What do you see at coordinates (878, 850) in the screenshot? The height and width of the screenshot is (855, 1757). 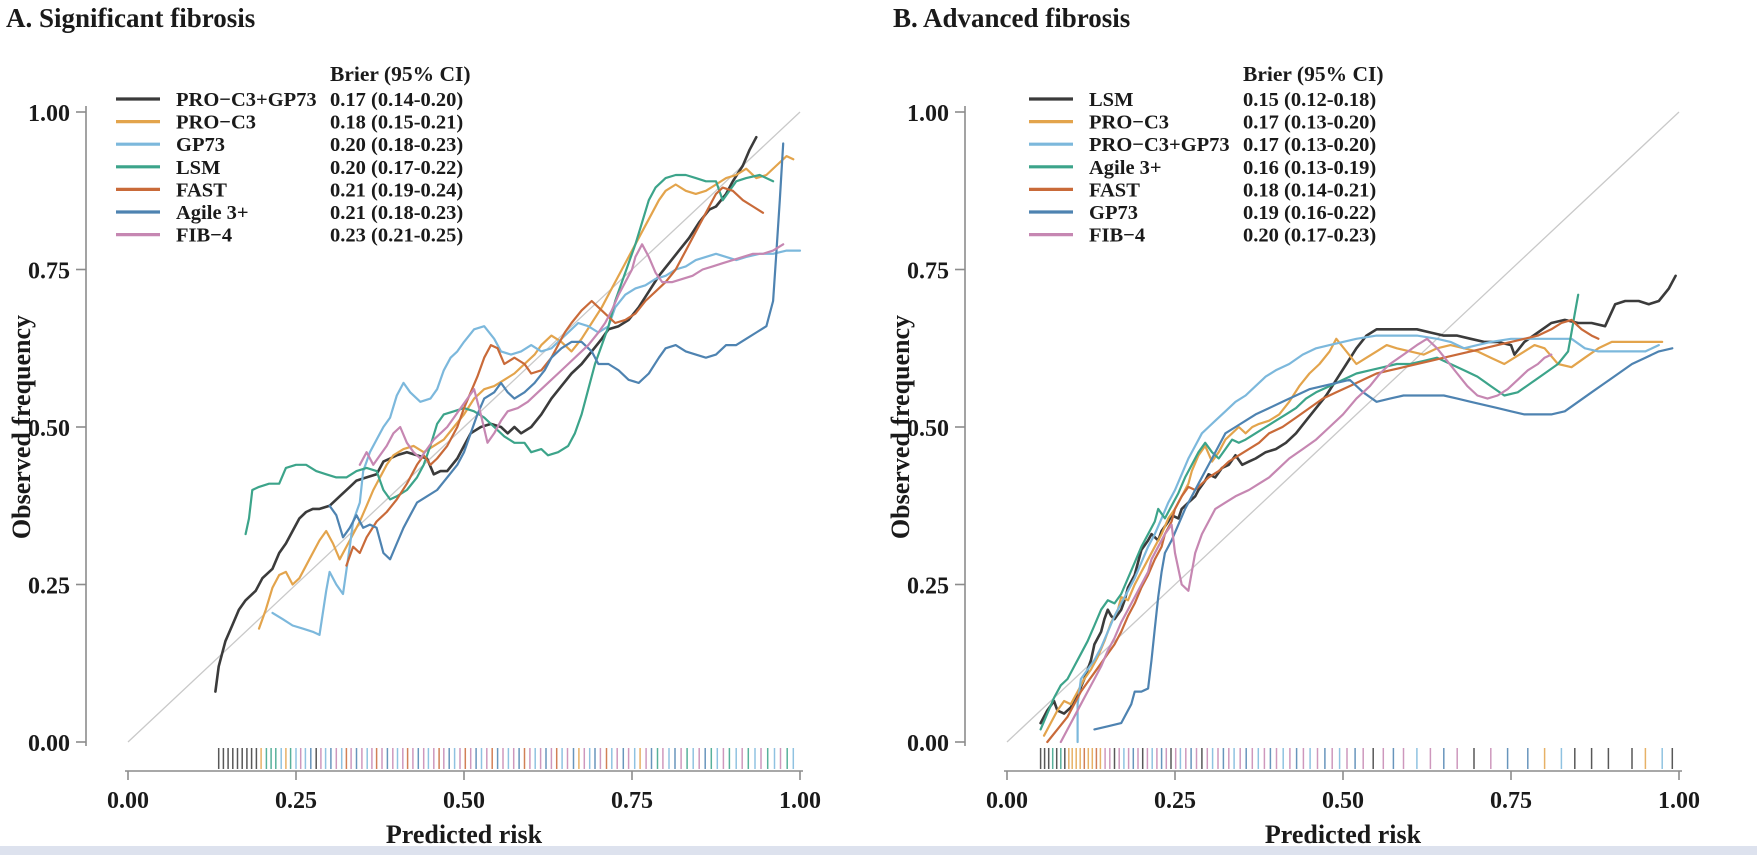 I see `footer-strip` at bounding box center [878, 850].